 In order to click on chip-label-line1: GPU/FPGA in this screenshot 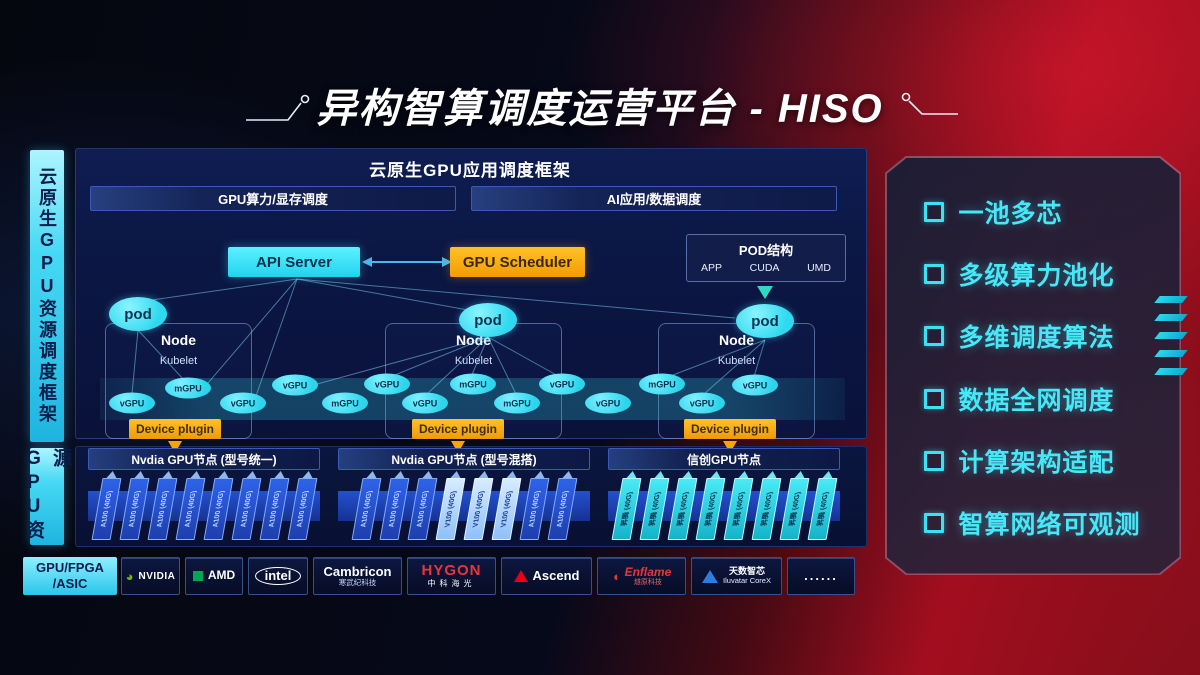, I will do `click(70, 568)`.